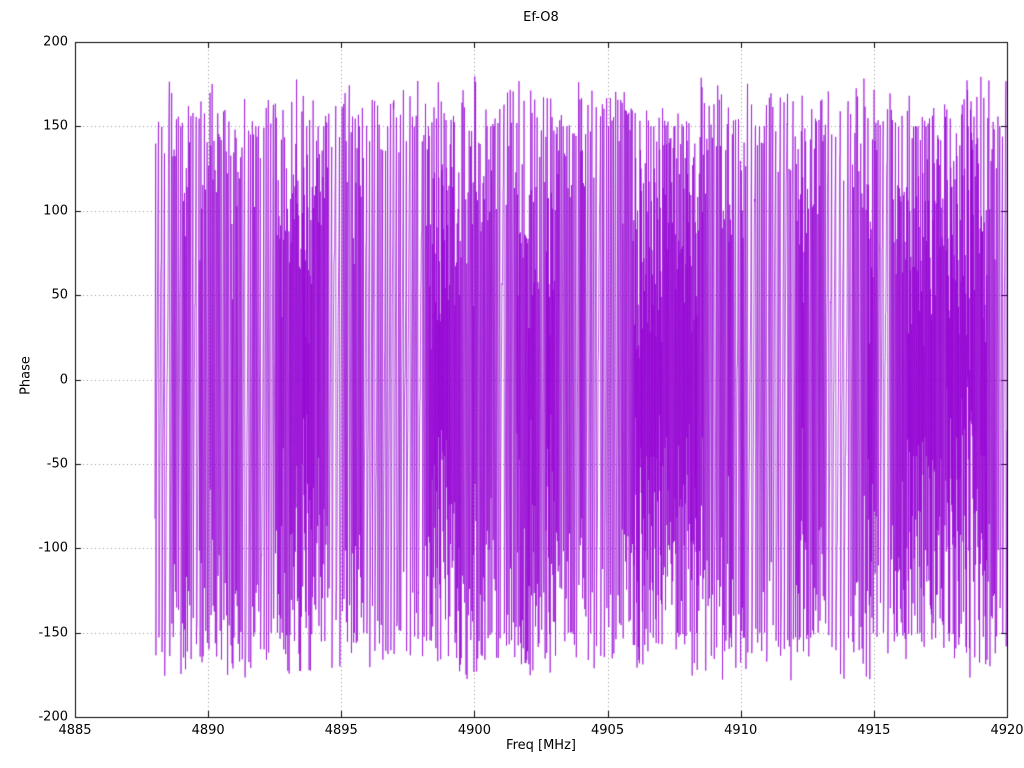 The width and height of the screenshot is (1024, 768). Describe the element at coordinates (53, 548) in the screenshot. I see `y-tick-label: -100` at that location.